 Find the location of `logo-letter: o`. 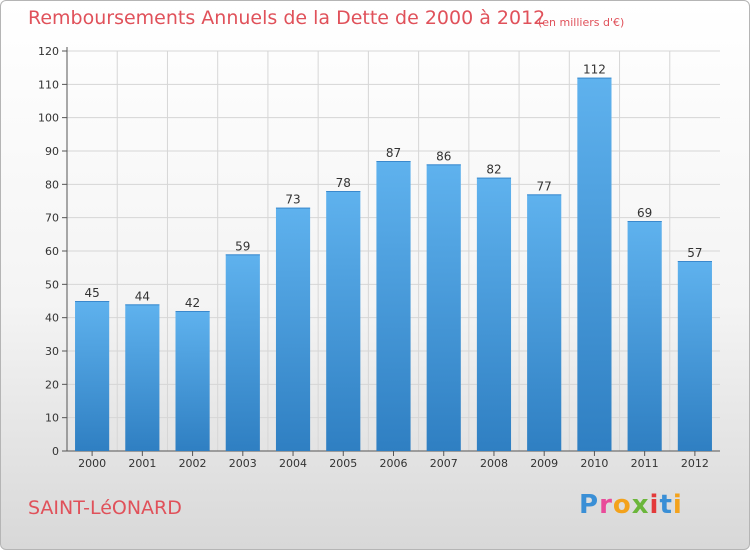

logo-letter: o is located at coordinates (622, 505).